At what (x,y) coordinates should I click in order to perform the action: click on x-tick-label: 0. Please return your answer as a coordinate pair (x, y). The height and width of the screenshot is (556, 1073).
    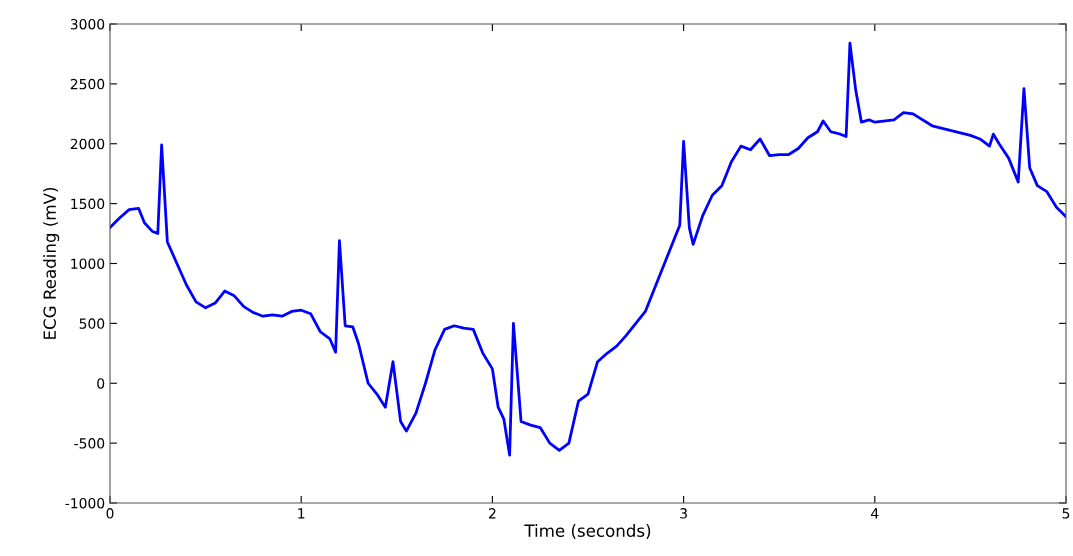
    Looking at the image, I should click on (110, 513).